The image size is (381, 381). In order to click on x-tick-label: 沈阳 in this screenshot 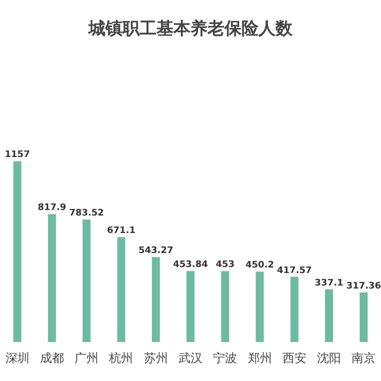, I will do `click(329, 358)`.